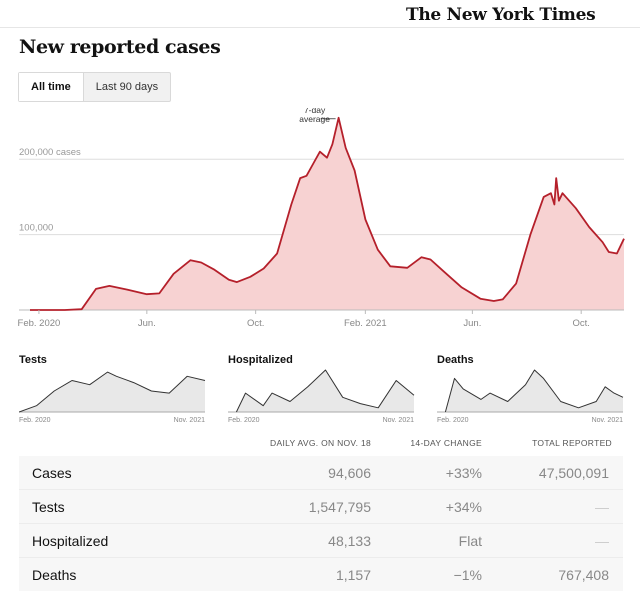 Image resolution: width=640 pixels, height=591 pixels. I want to click on nyt-logo: The New York Times, so click(501, 15).